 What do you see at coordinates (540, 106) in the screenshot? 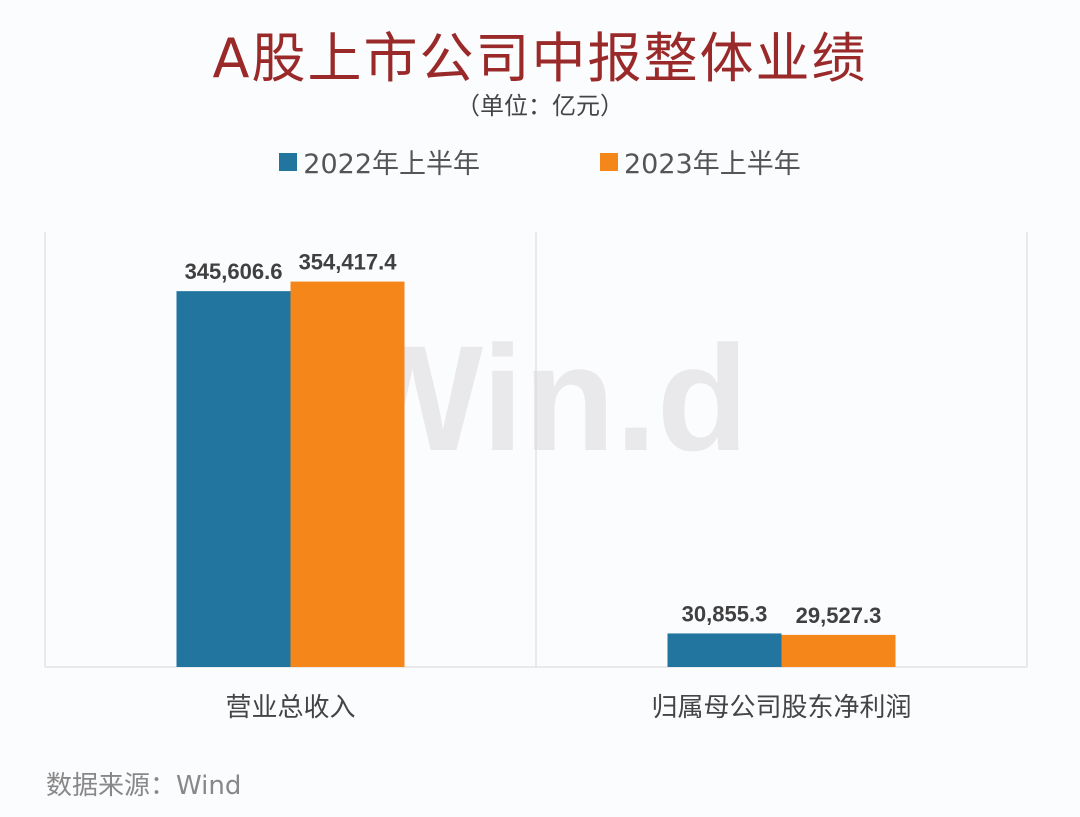
I see `chart-subtitle: （单位：亿元）` at bounding box center [540, 106].